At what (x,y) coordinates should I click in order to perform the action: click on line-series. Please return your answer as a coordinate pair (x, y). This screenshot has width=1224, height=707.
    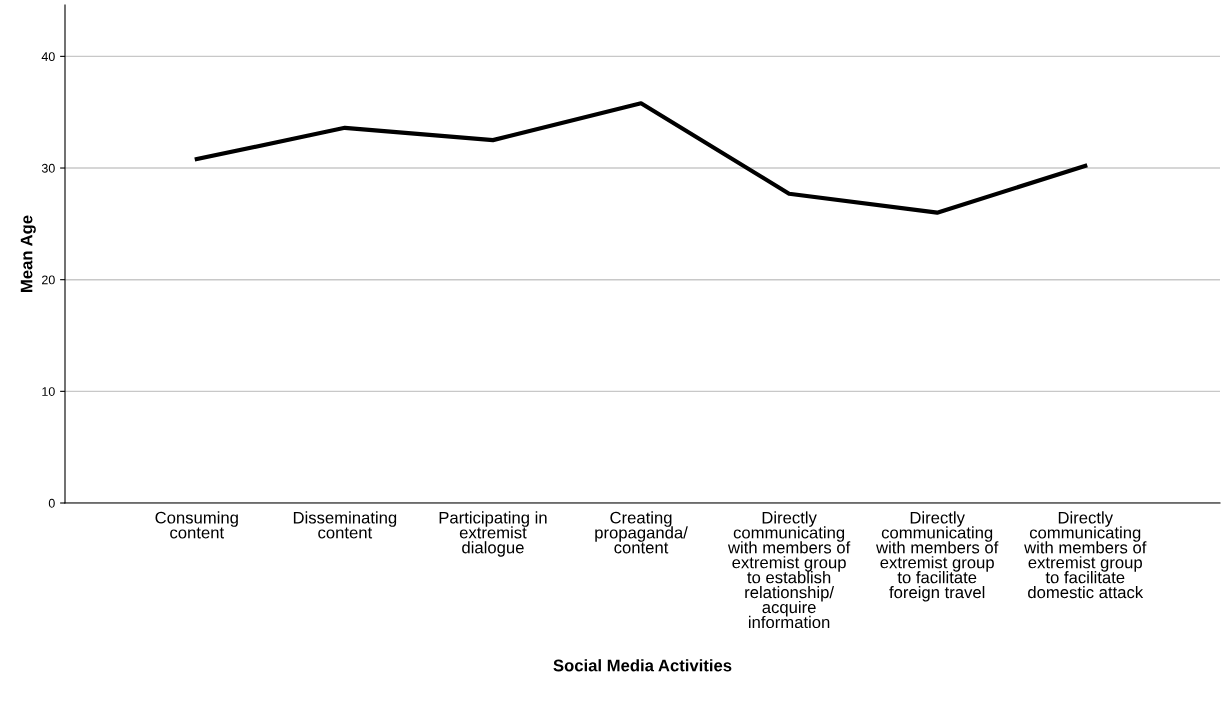
    Looking at the image, I should click on (641, 158).